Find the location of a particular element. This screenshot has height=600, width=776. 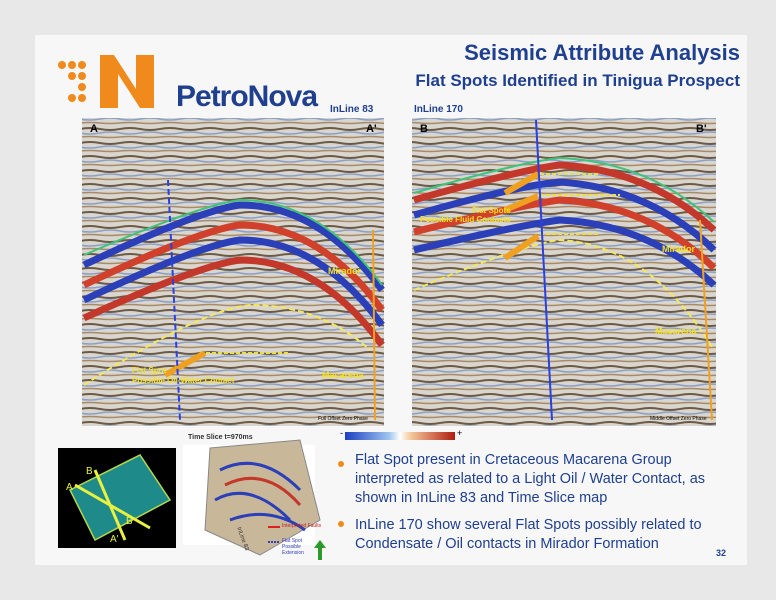

map-label: B is located at coordinates (89, 471).